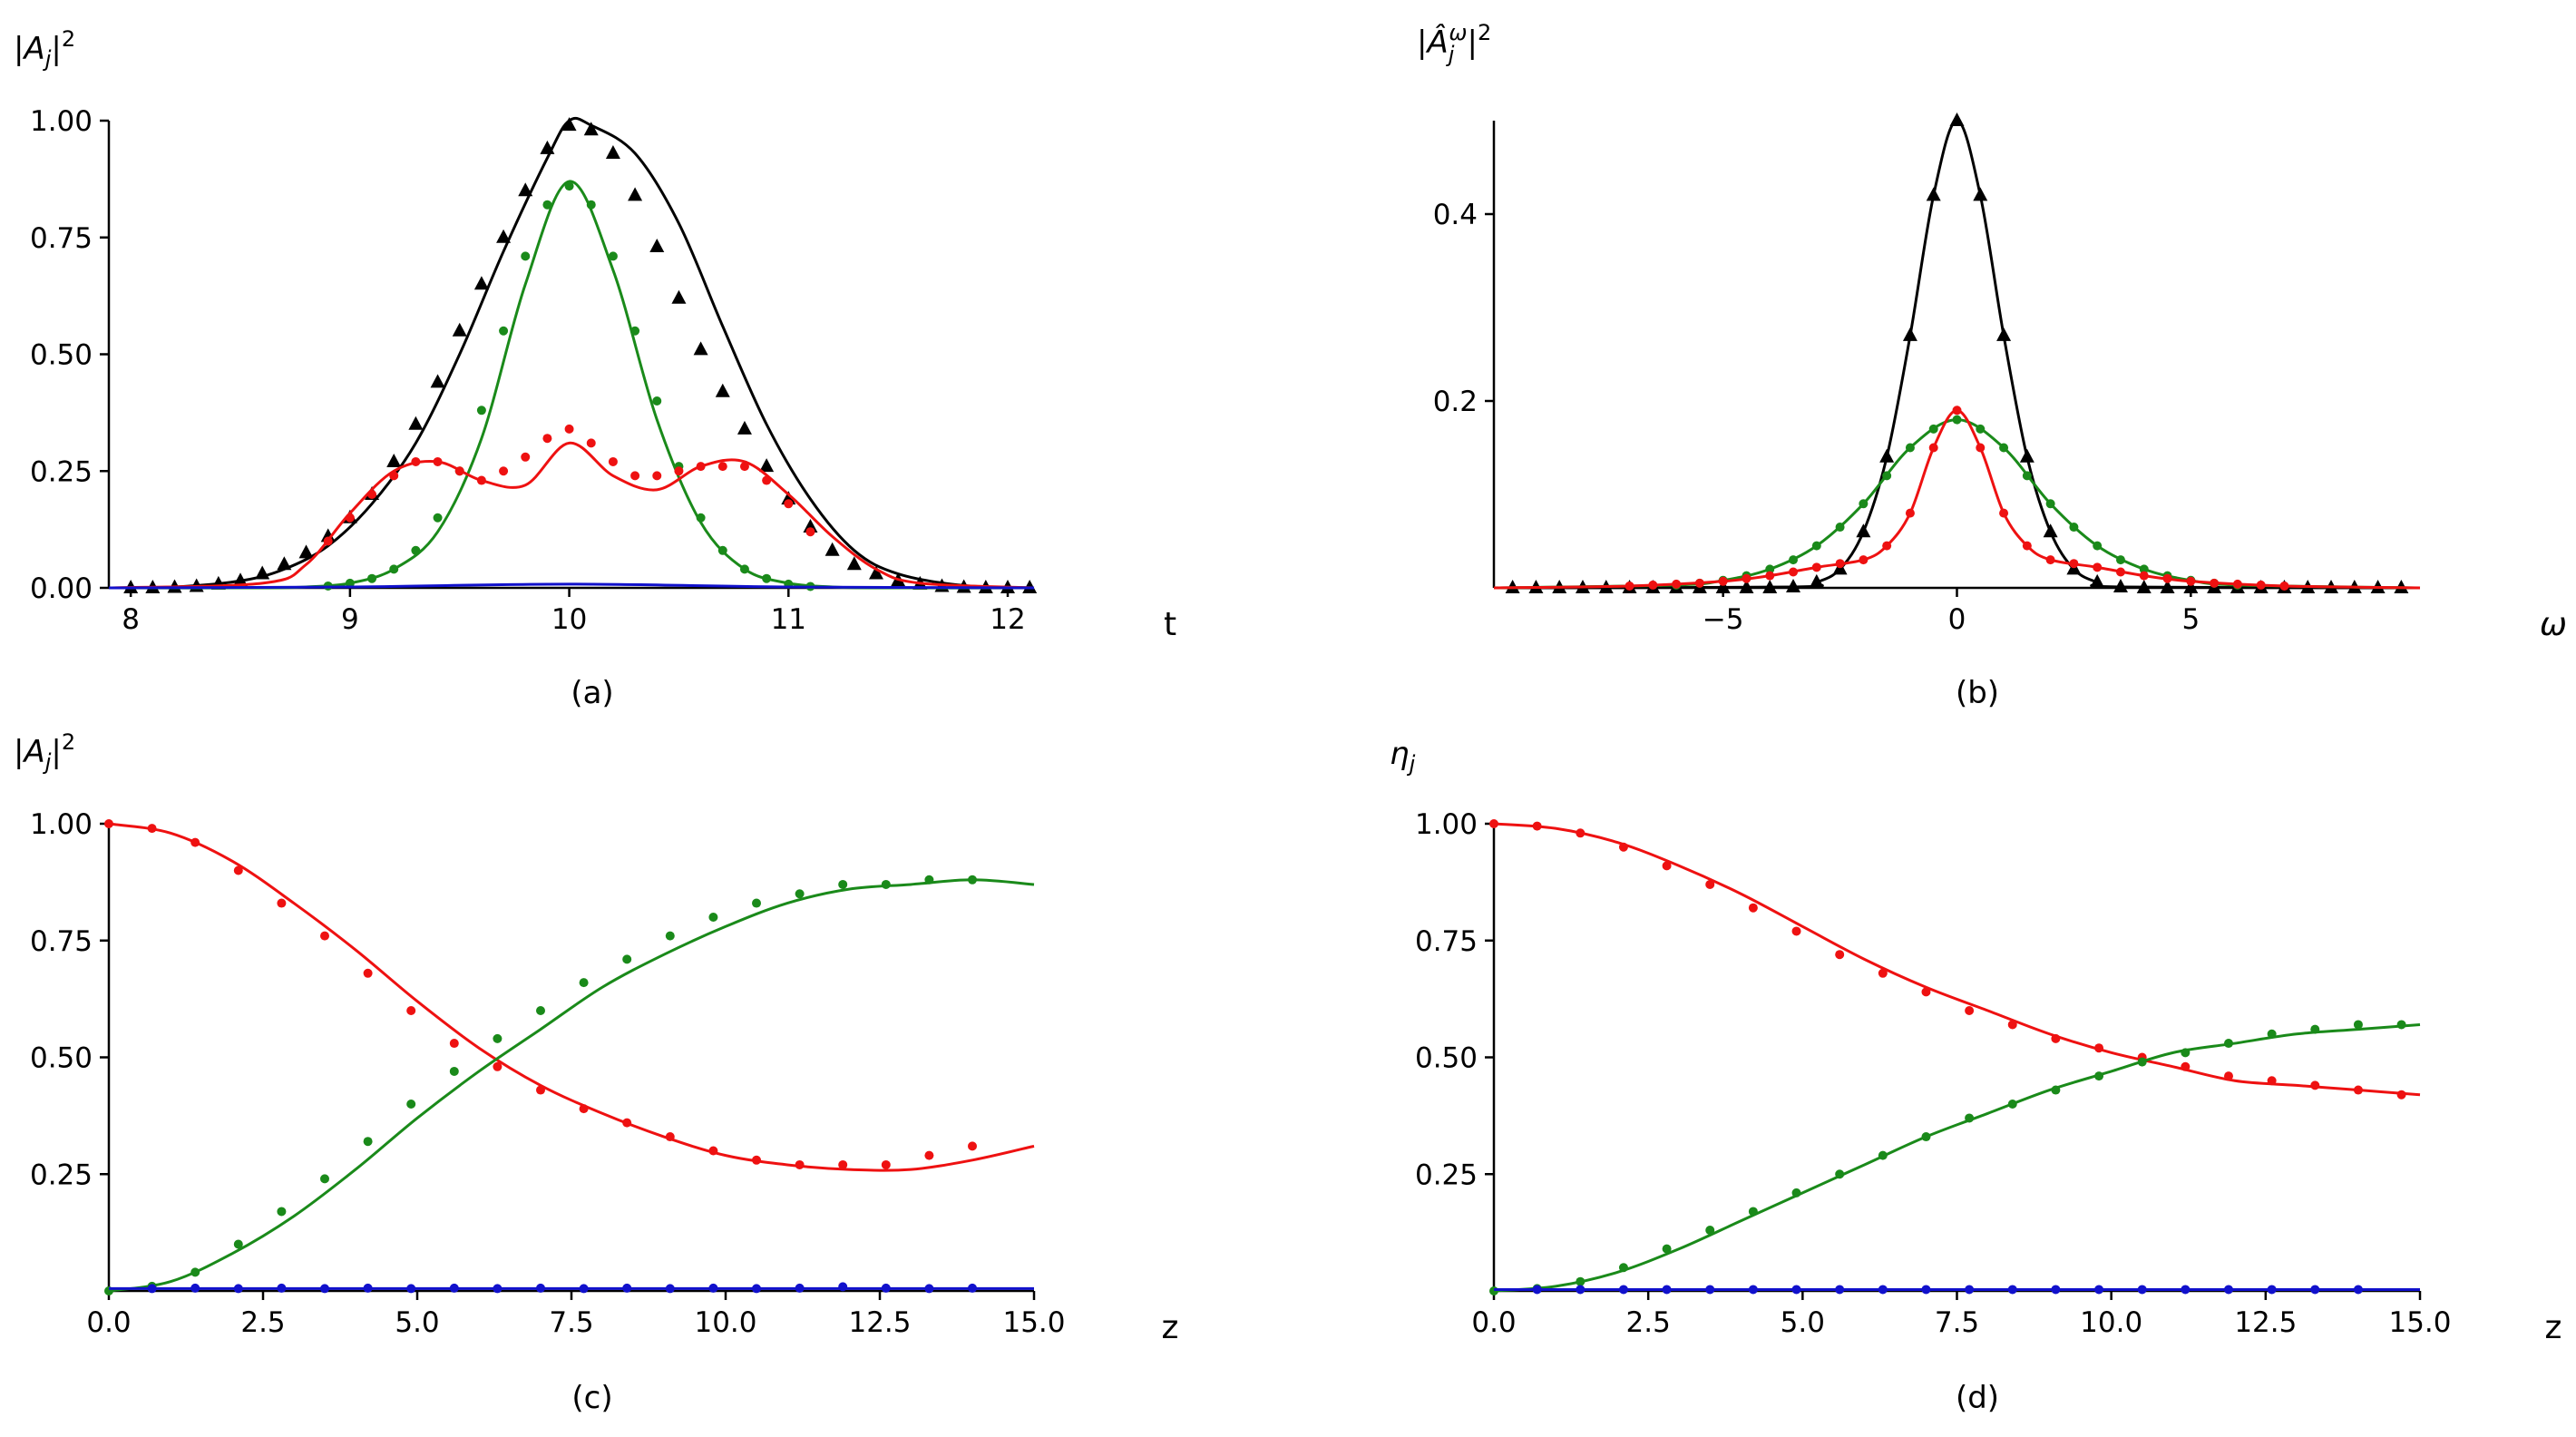 Image resolution: width=2576 pixels, height=1437 pixels. What do you see at coordinates (2419, 1323) in the screenshot?
I see `x-tick-label: 15.0` at bounding box center [2419, 1323].